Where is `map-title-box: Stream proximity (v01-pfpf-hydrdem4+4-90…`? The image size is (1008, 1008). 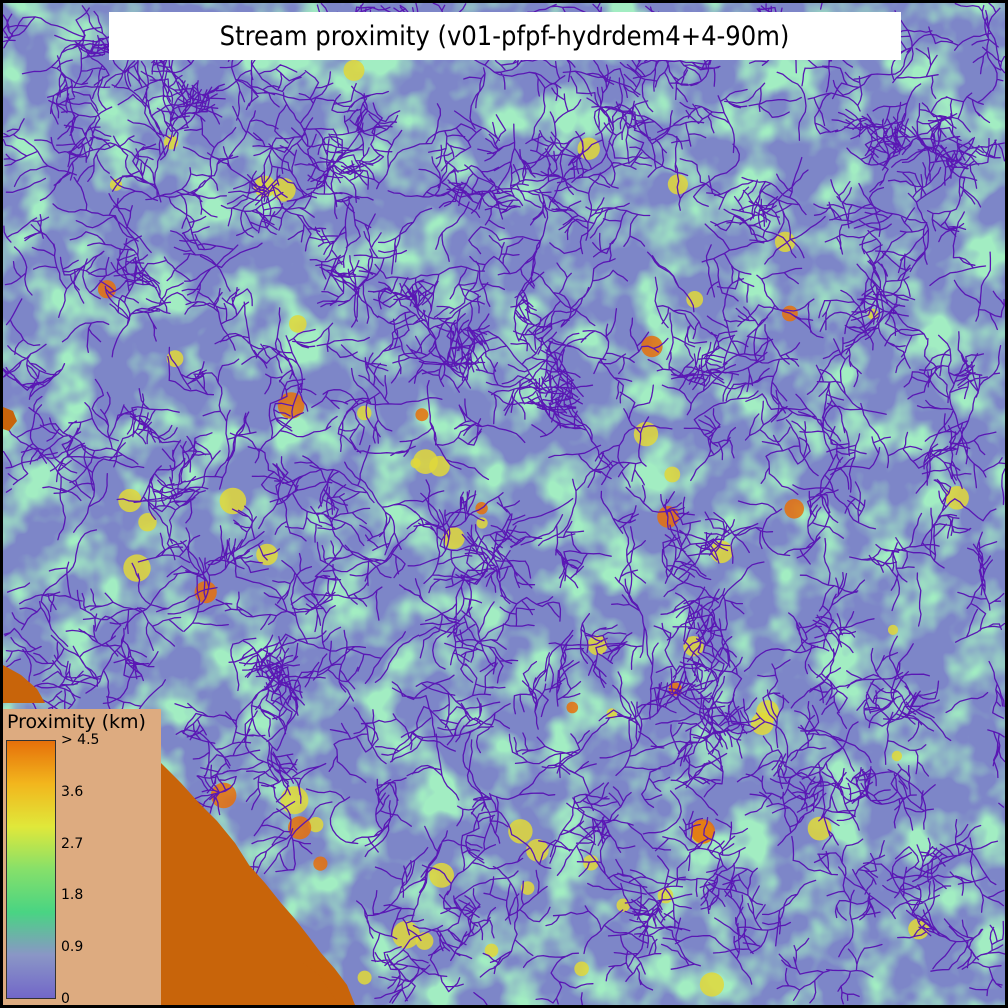
map-title-box: Stream proximity (v01-pfpf-hydrdem4+4-90… is located at coordinates (505, 36).